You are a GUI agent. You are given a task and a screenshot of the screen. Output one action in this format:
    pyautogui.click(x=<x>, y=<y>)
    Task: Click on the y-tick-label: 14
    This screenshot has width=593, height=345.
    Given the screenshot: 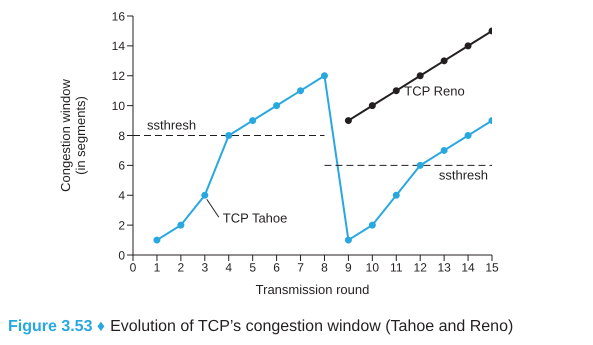 What is the action you would take?
    pyautogui.click(x=119, y=46)
    